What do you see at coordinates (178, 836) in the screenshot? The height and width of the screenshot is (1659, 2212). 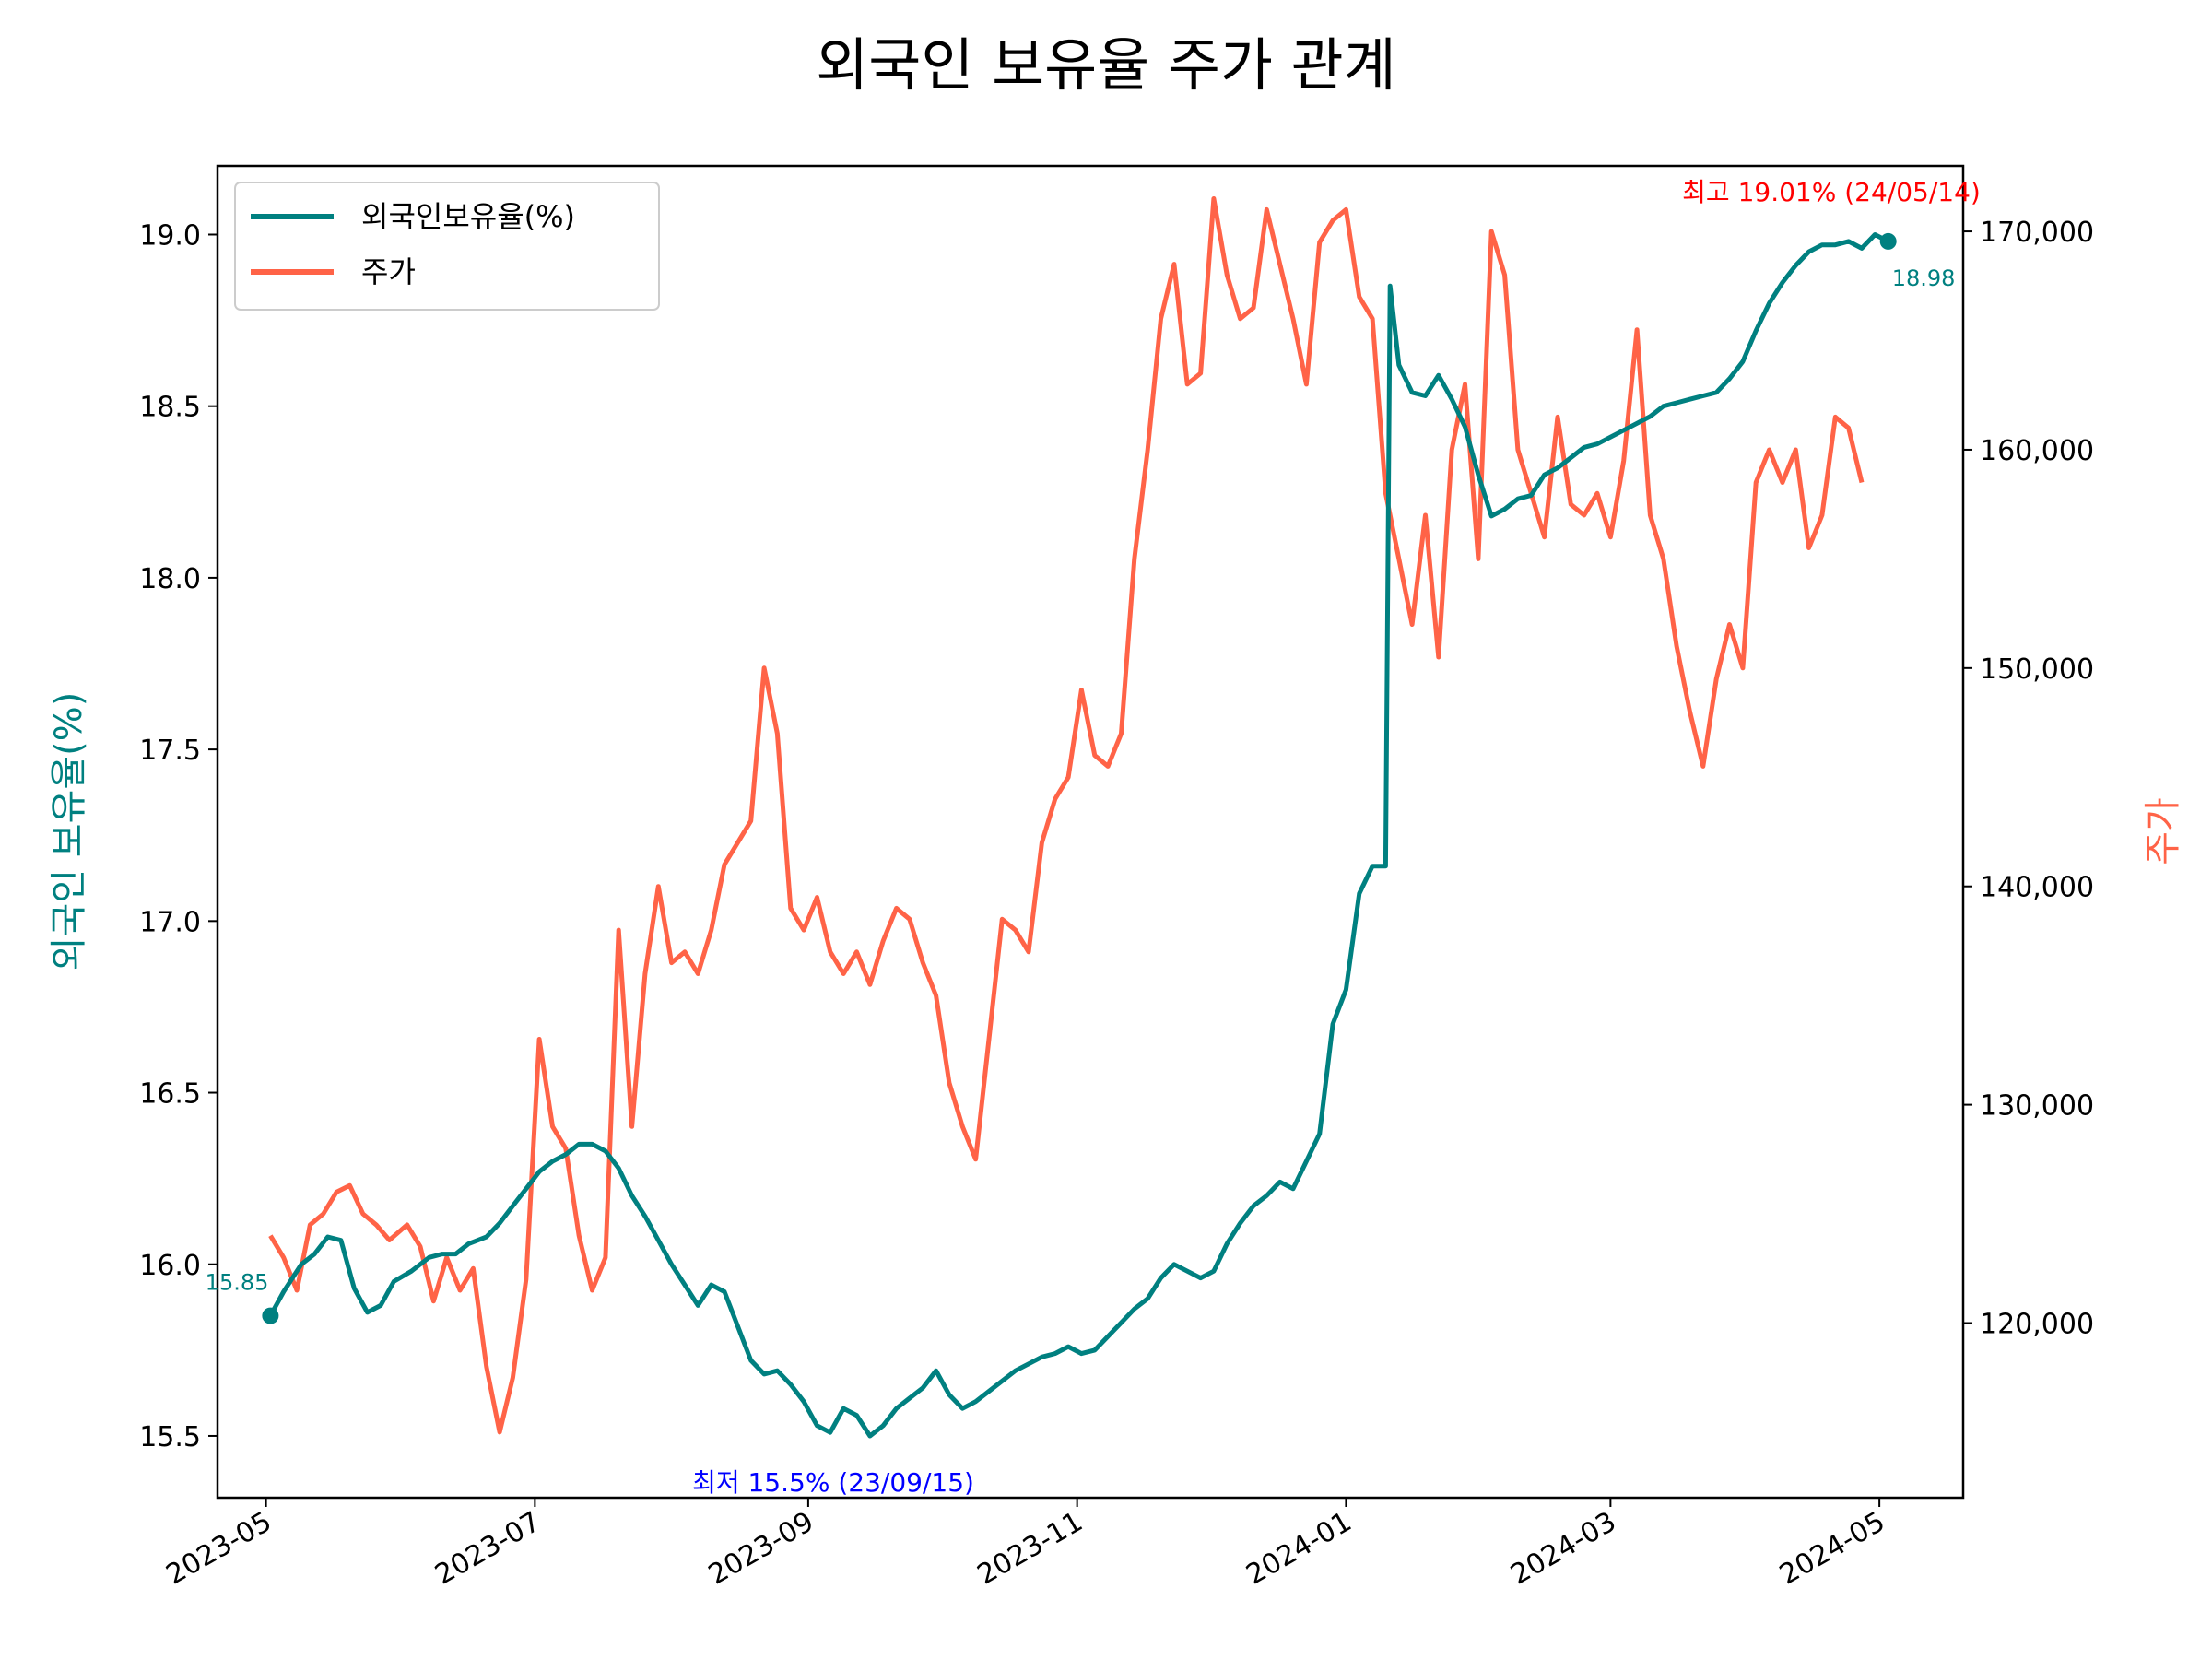 I see `left-y-axis: 15.5 16.0 16.5 17.0 17.5 18.0 18.5 19.0` at bounding box center [178, 836].